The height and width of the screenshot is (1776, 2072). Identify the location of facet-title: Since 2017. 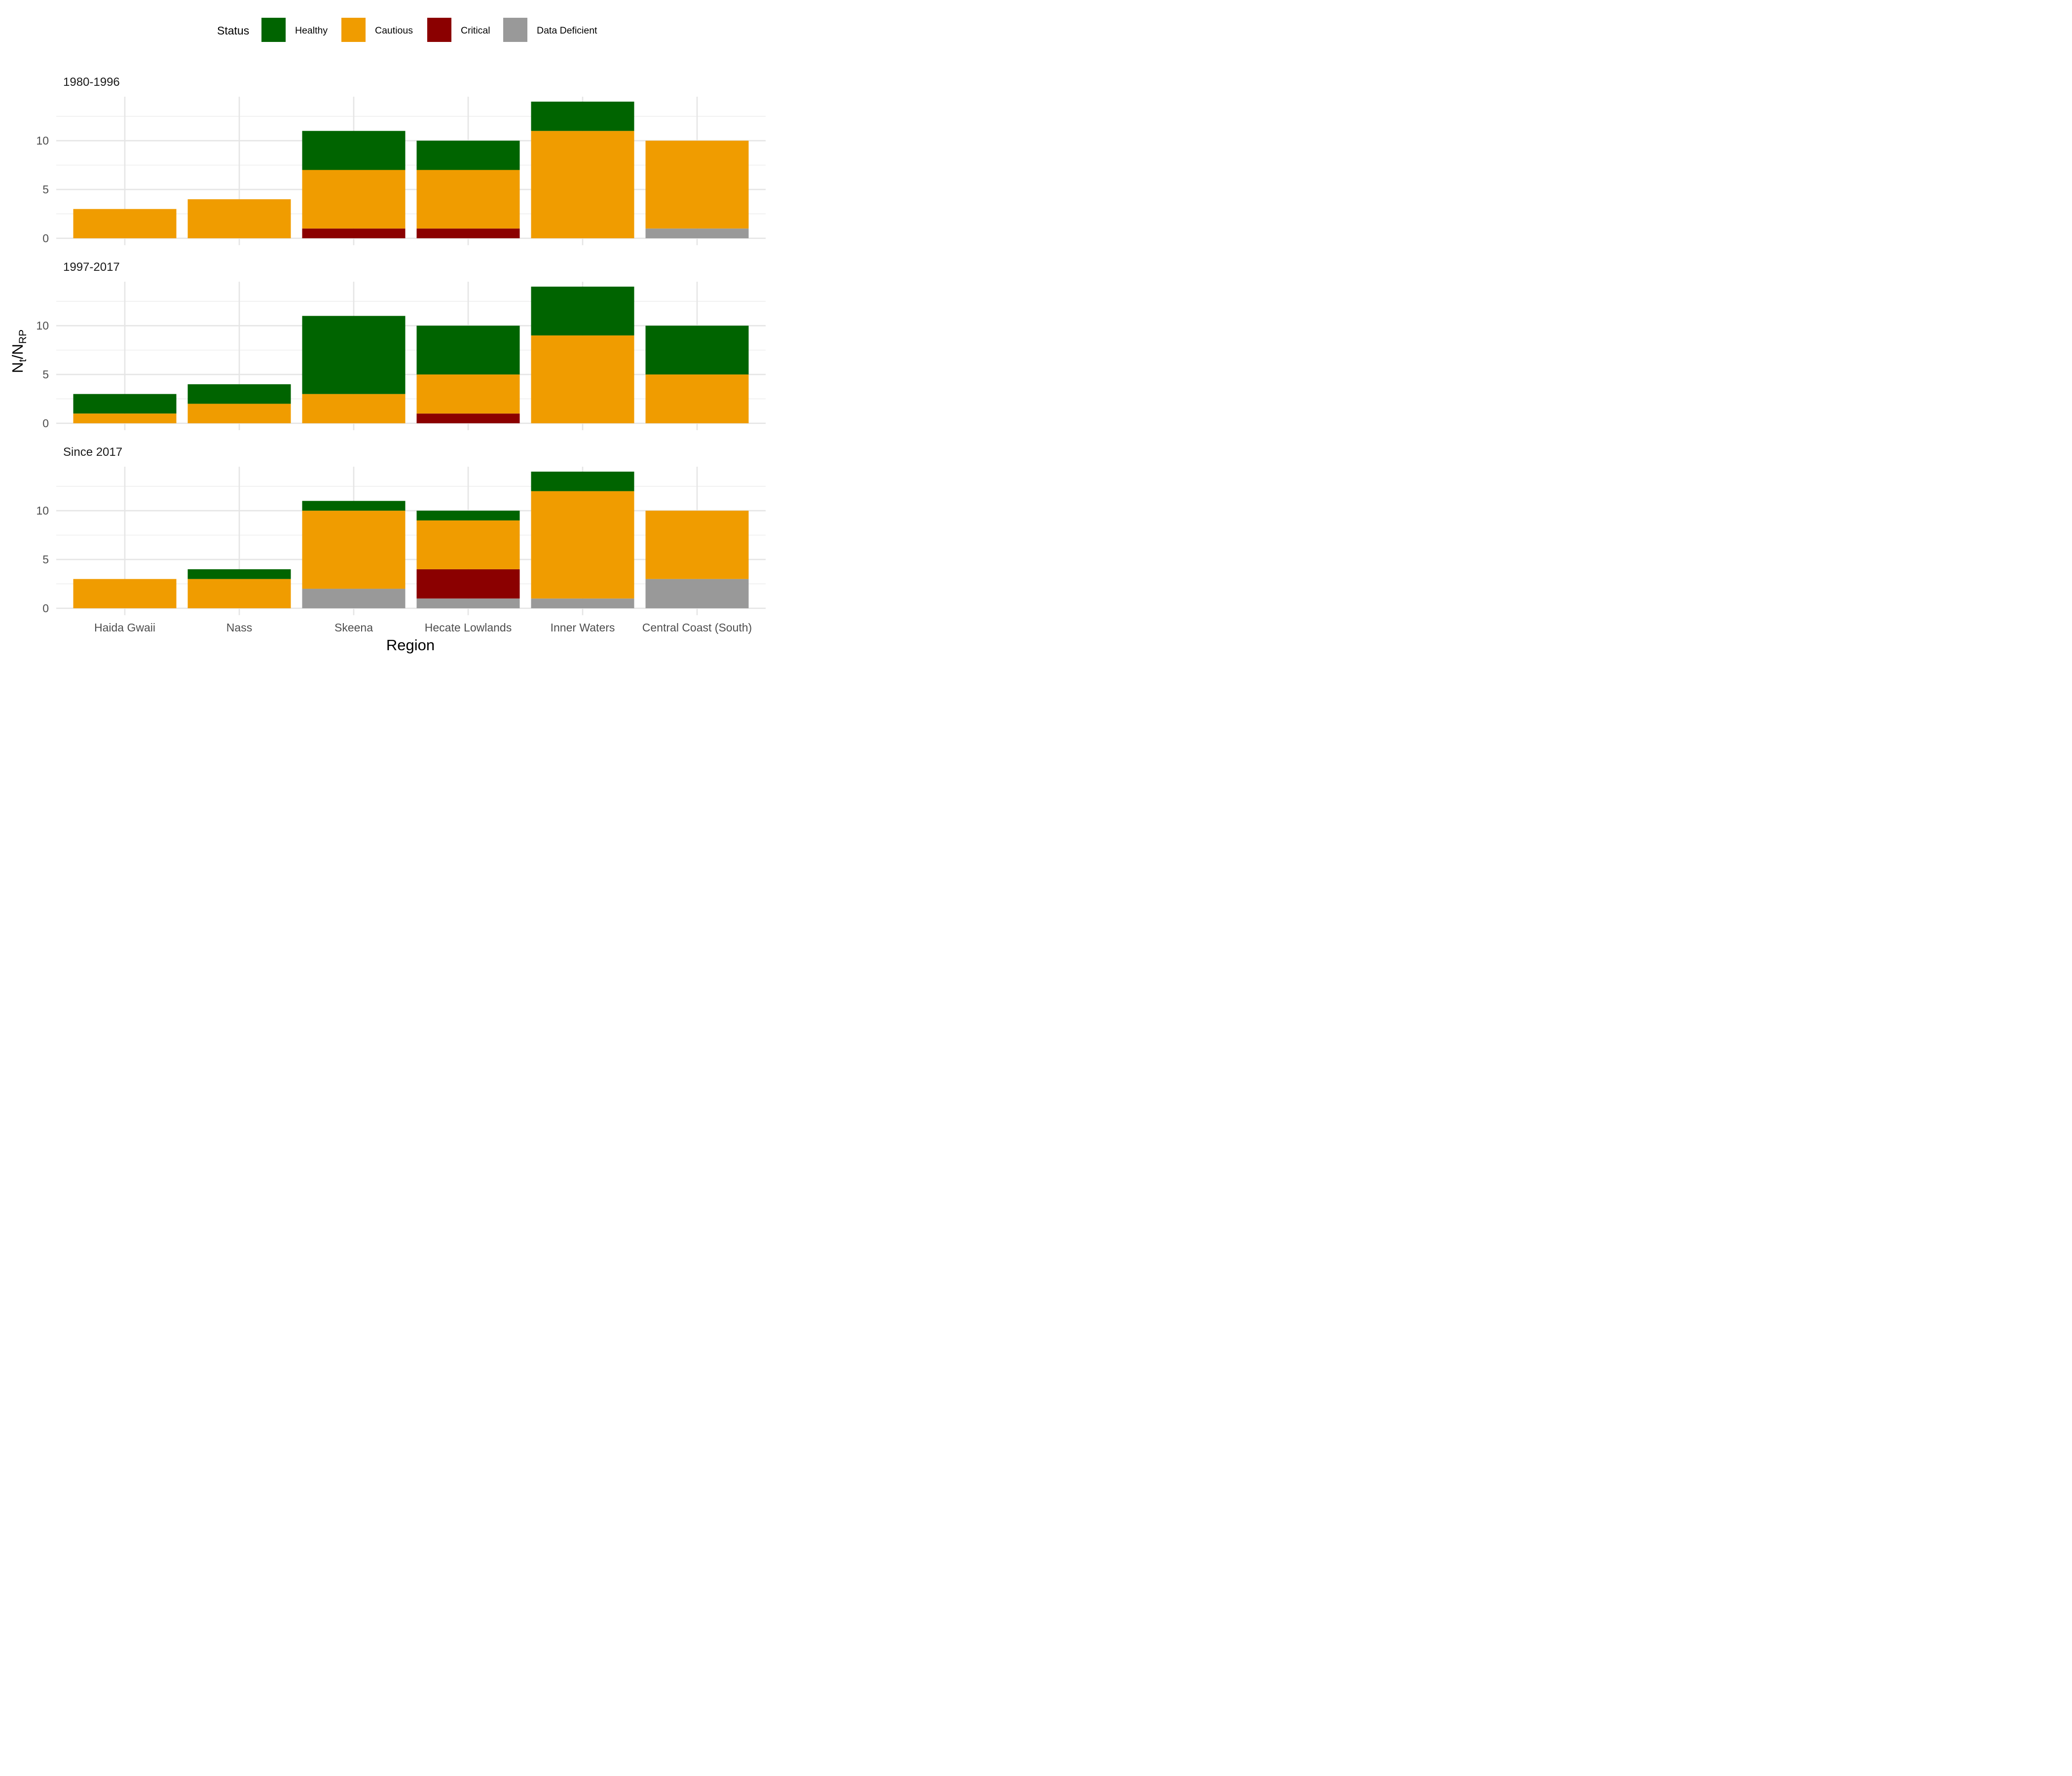
(93, 452).